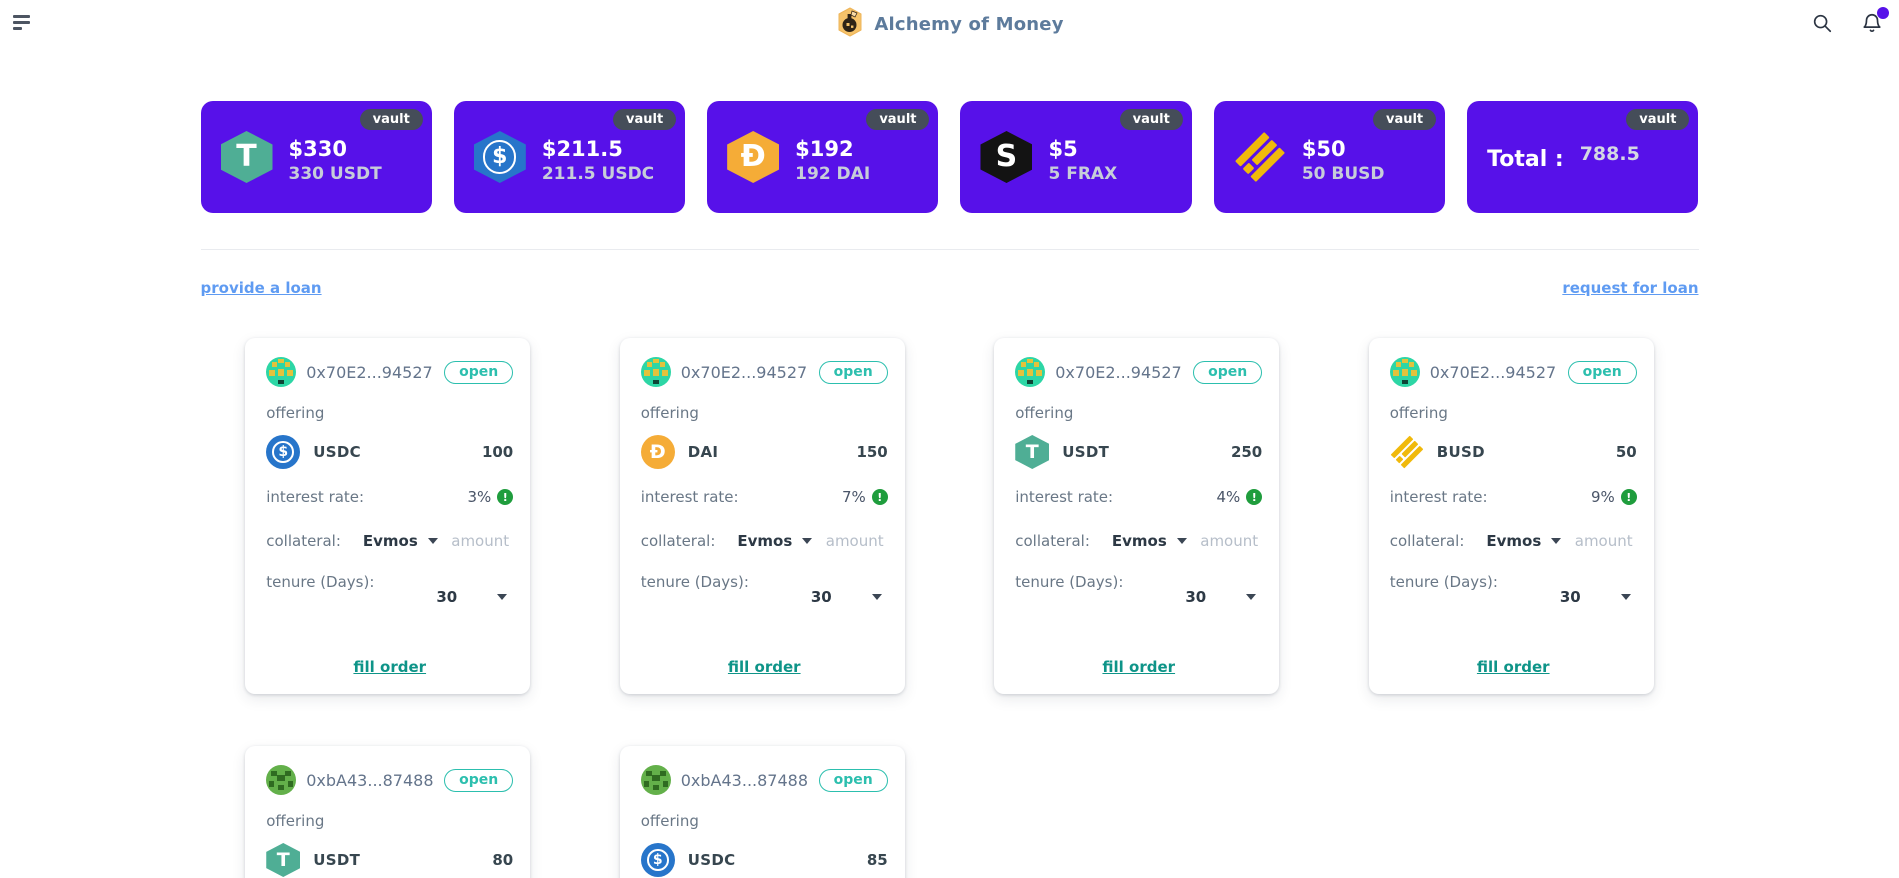  I want to click on brand: Alchemy of Money, so click(949, 24).